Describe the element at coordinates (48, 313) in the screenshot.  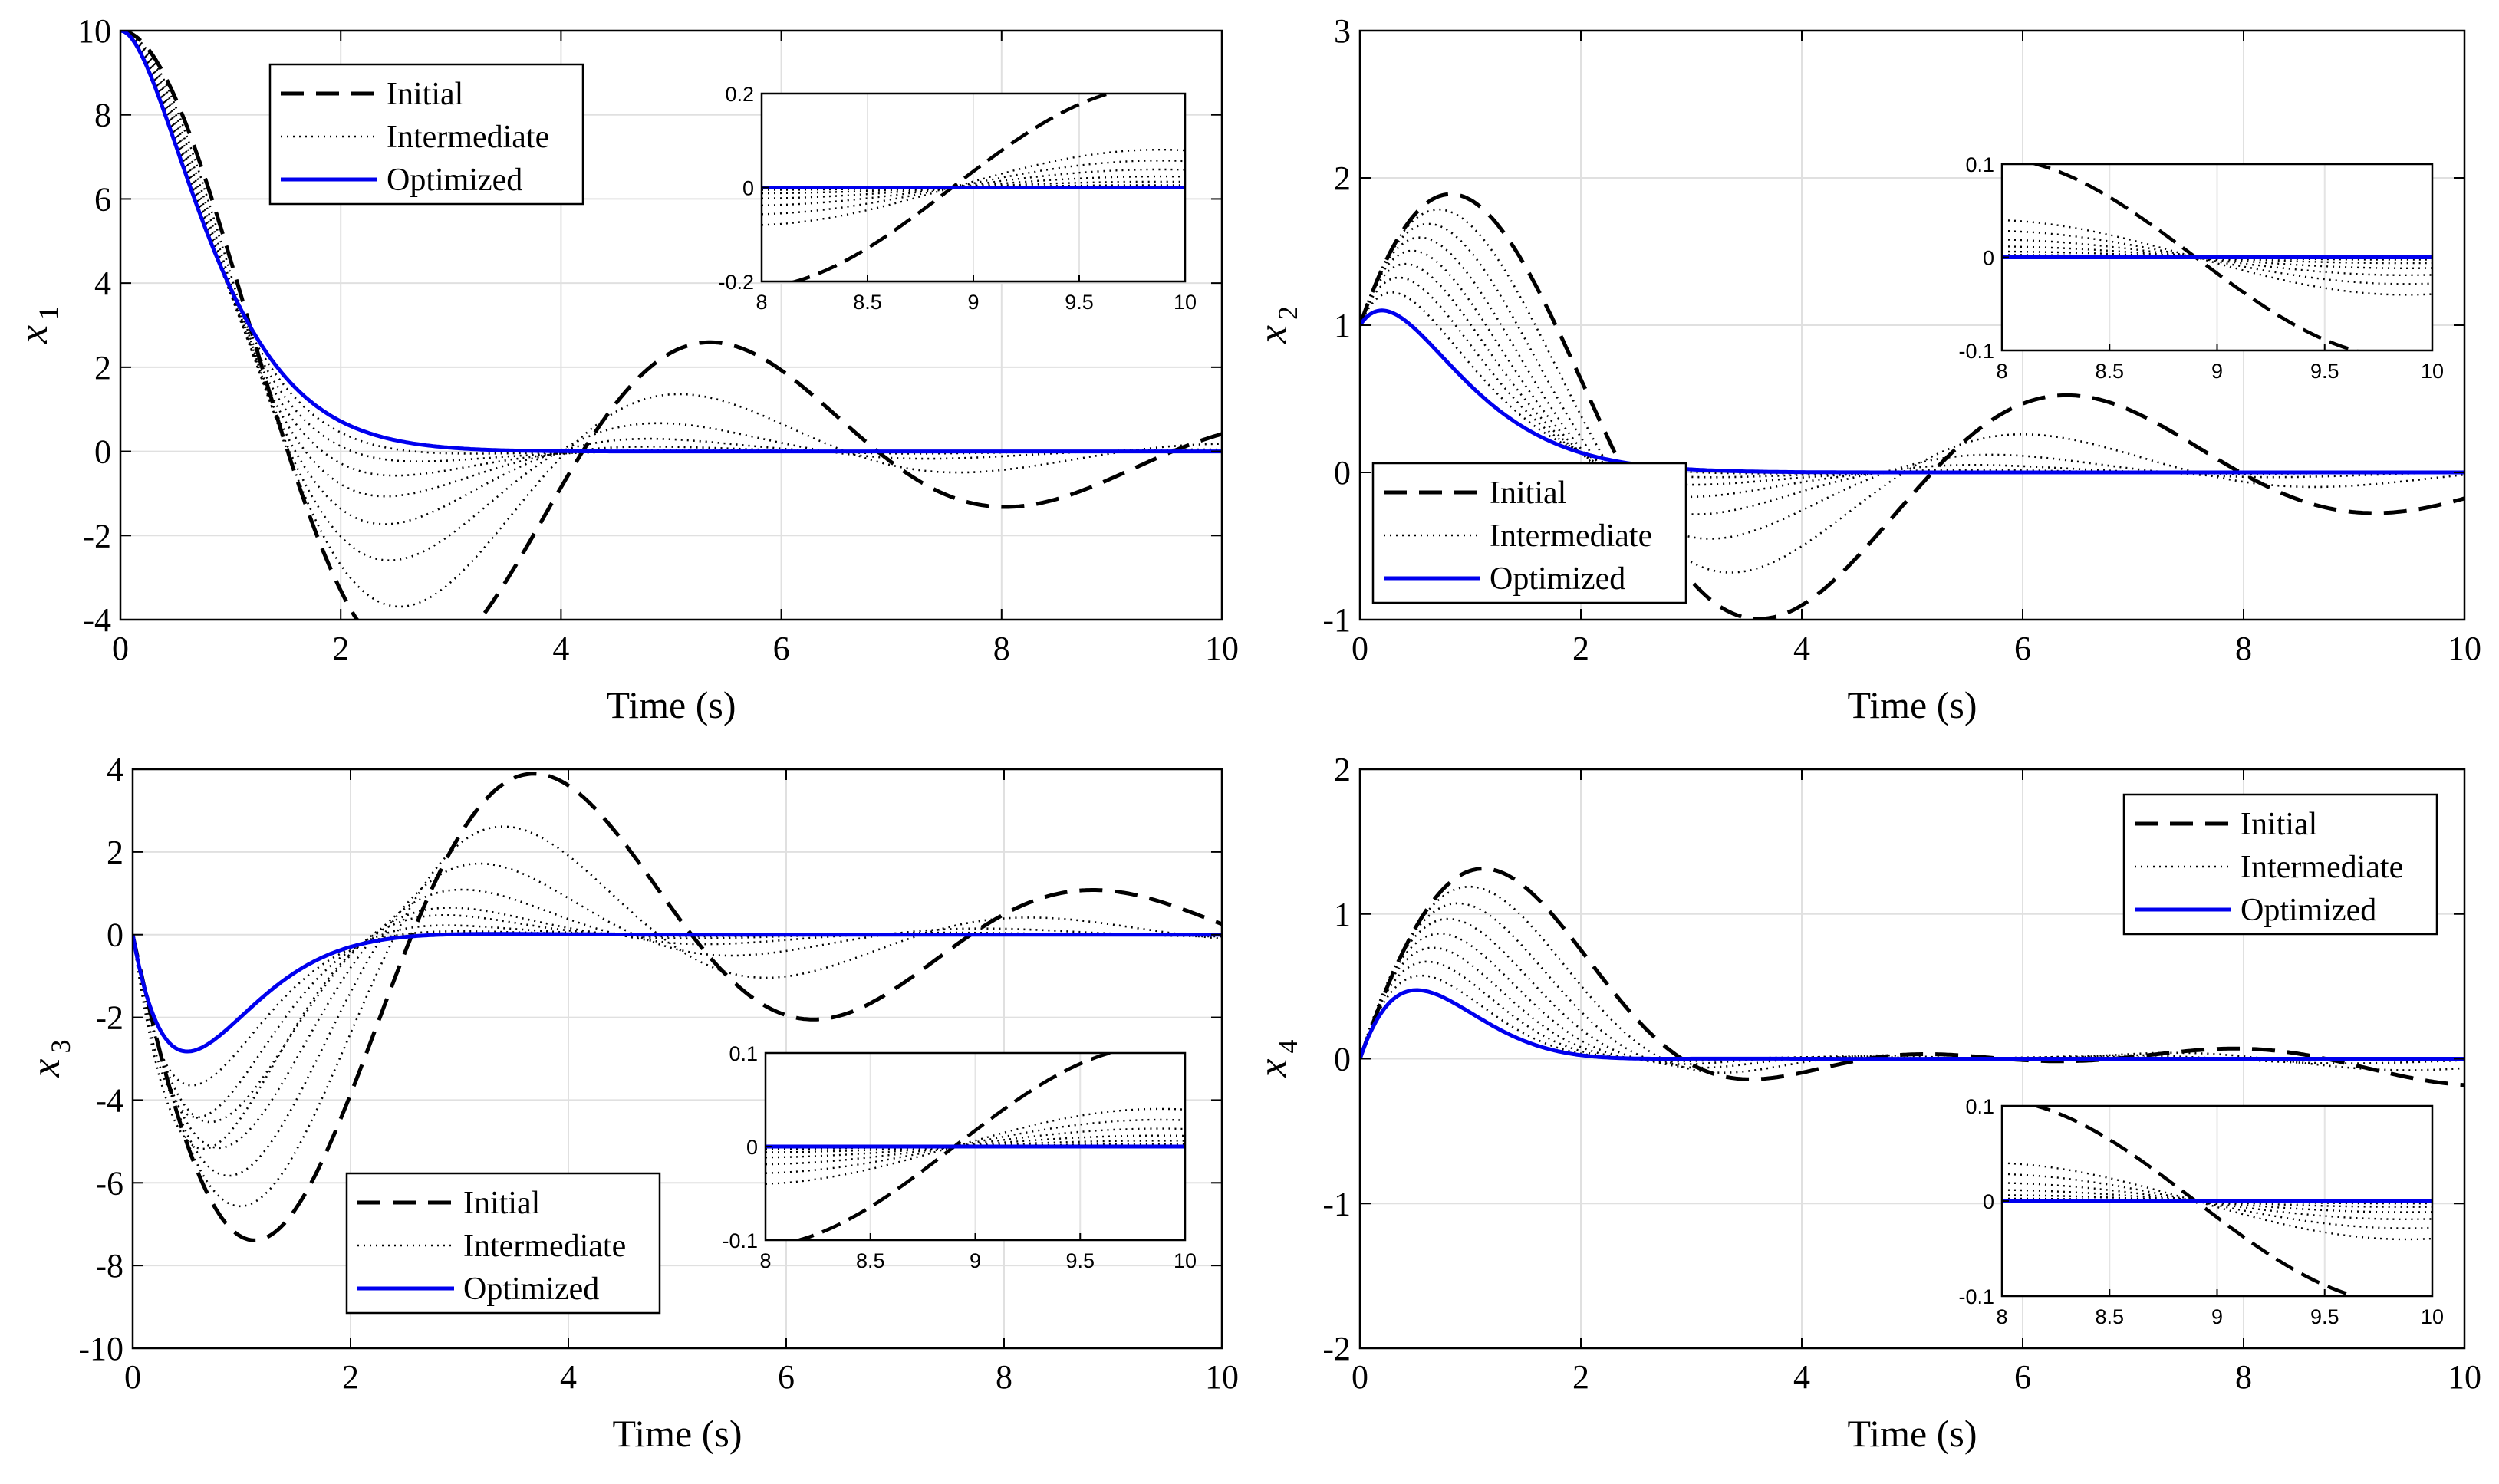
I see `y-axis-label-sub: 1` at that location.